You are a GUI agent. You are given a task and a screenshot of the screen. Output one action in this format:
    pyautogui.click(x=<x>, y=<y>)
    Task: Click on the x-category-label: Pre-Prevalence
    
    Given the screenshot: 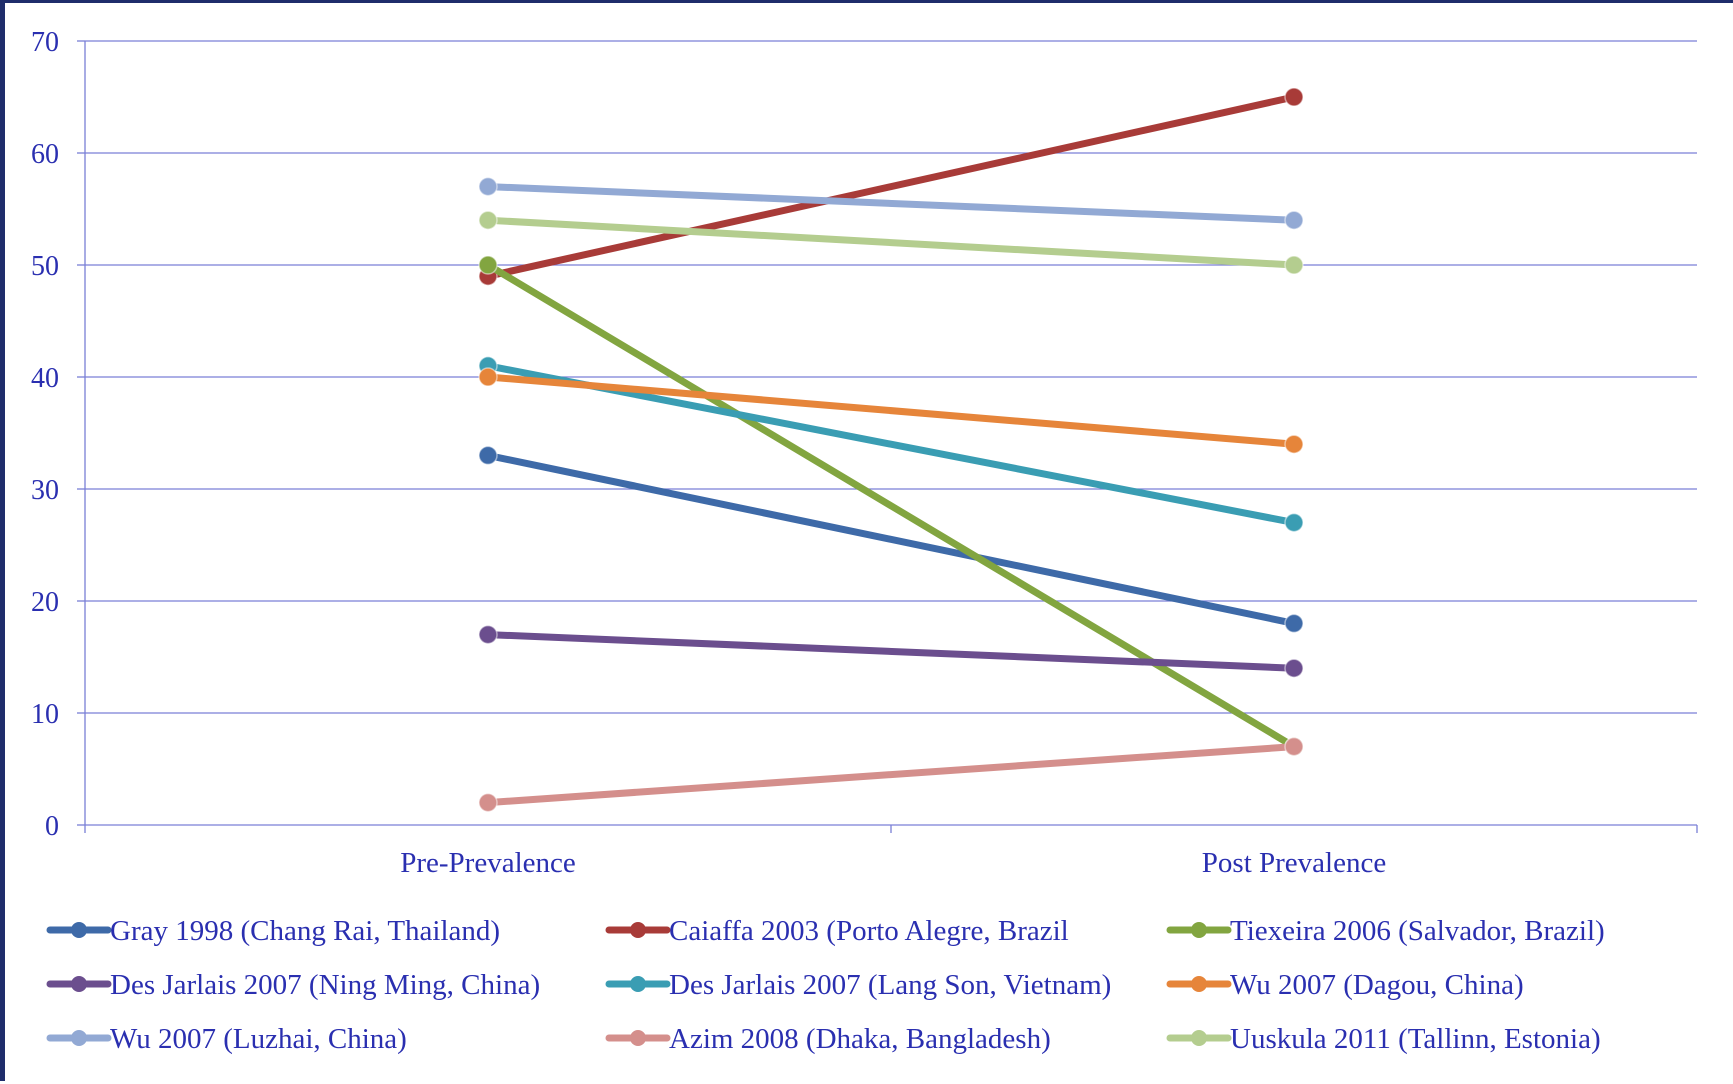 What is the action you would take?
    pyautogui.click(x=488, y=863)
    